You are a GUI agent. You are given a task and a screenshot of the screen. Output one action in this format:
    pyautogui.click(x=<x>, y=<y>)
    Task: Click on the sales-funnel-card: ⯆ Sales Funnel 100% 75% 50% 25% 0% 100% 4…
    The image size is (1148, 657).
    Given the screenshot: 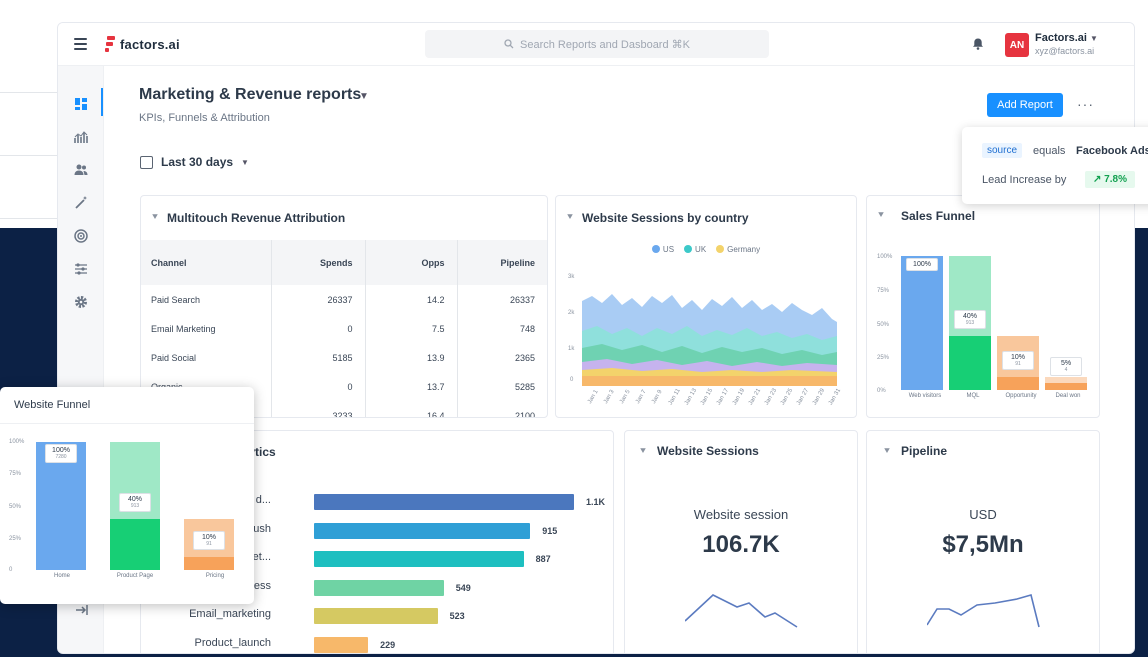 What is the action you would take?
    pyautogui.click(x=983, y=306)
    